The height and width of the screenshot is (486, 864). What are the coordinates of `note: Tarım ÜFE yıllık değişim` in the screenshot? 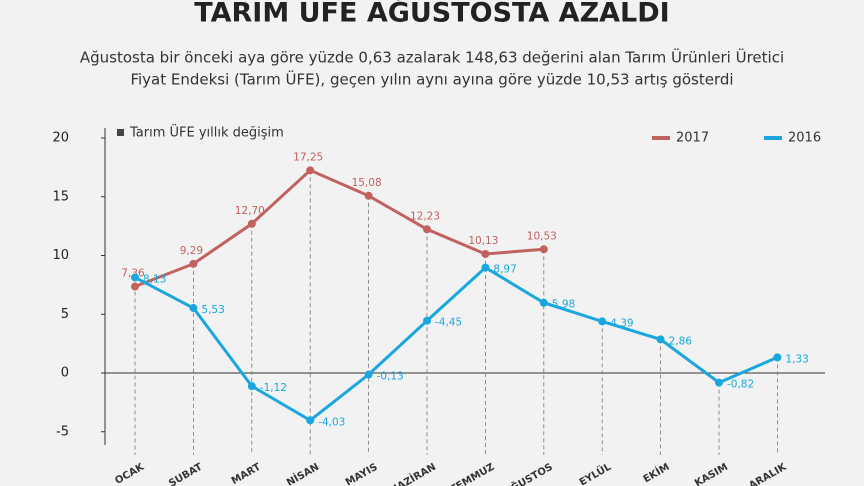 It's located at (206, 132).